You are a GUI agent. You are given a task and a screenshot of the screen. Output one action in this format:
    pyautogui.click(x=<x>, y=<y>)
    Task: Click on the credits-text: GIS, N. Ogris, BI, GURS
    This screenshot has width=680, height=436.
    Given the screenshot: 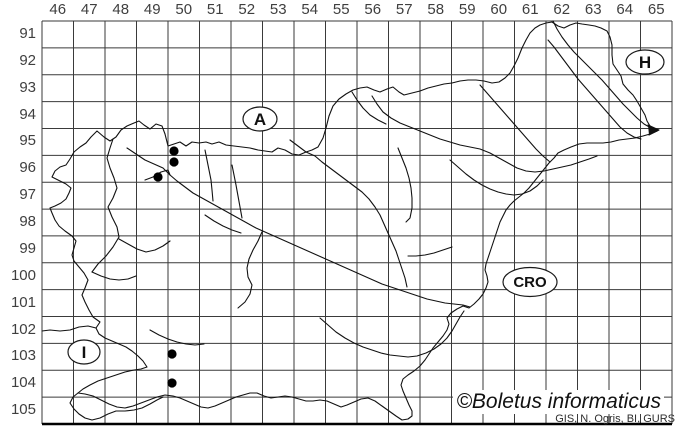 What is the action you would take?
    pyautogui.click(x=615, y=419)
    